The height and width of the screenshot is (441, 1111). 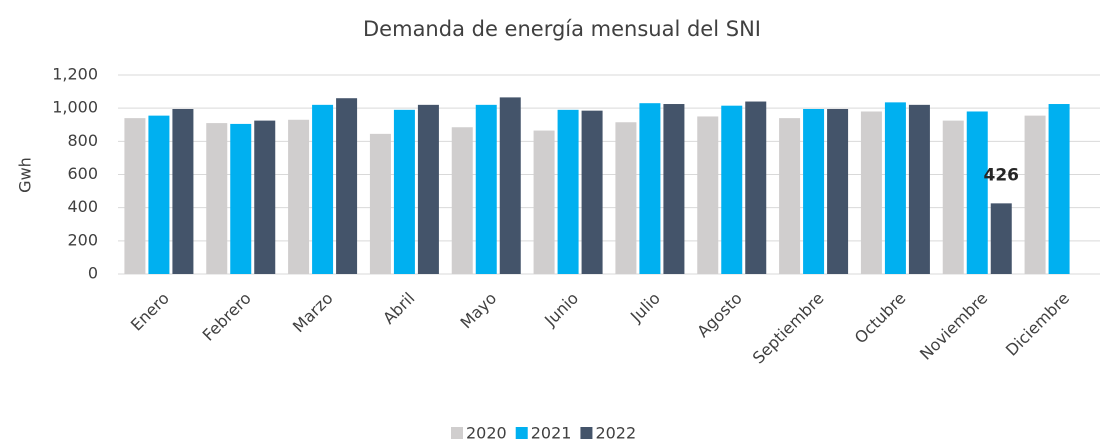 What do you see at coordinates (150, 312) in the screenshot?
I see `x-tick-label: Enero` at bounding box center [150, 312].